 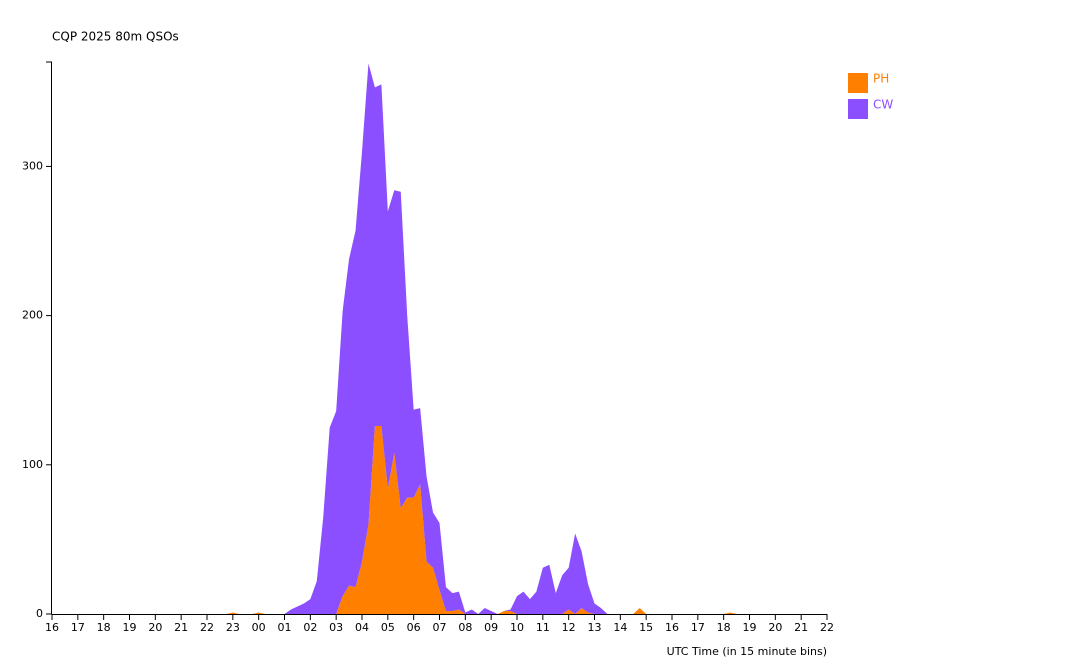 I want to click on legend-label: CW, so click(x=883, y=105).